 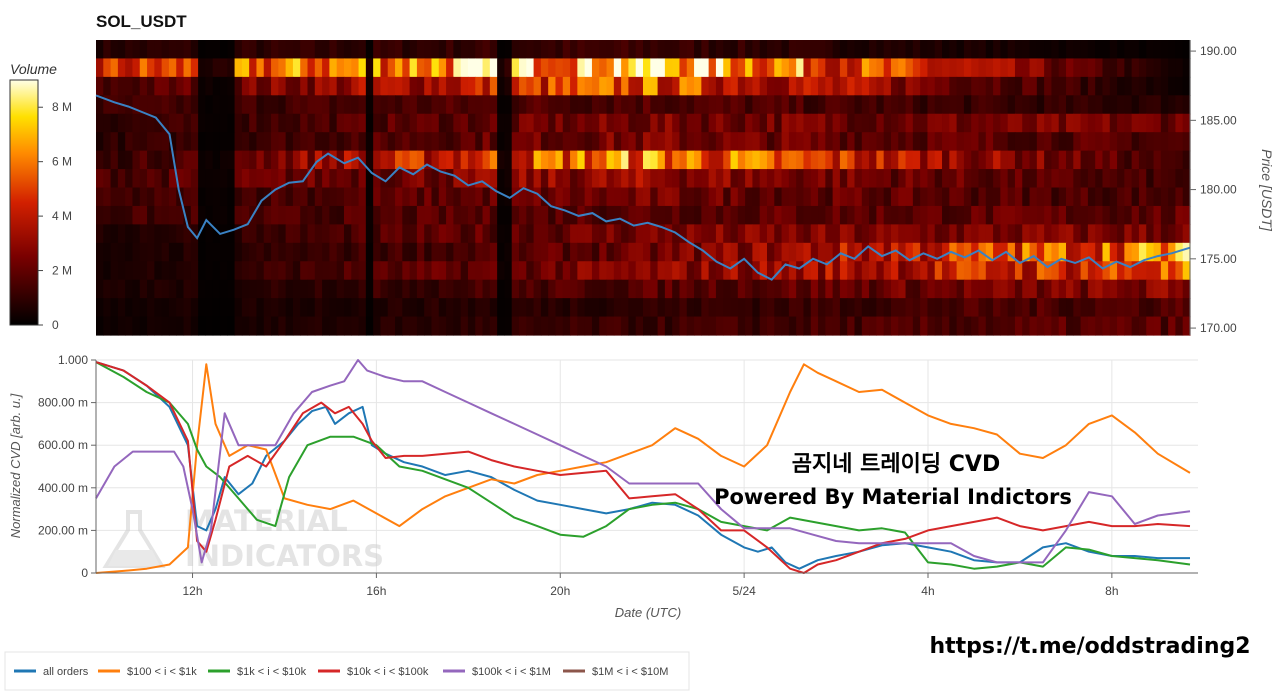 I want to click on cvd-y-tick-label: 0, so click(x=84, y=573).